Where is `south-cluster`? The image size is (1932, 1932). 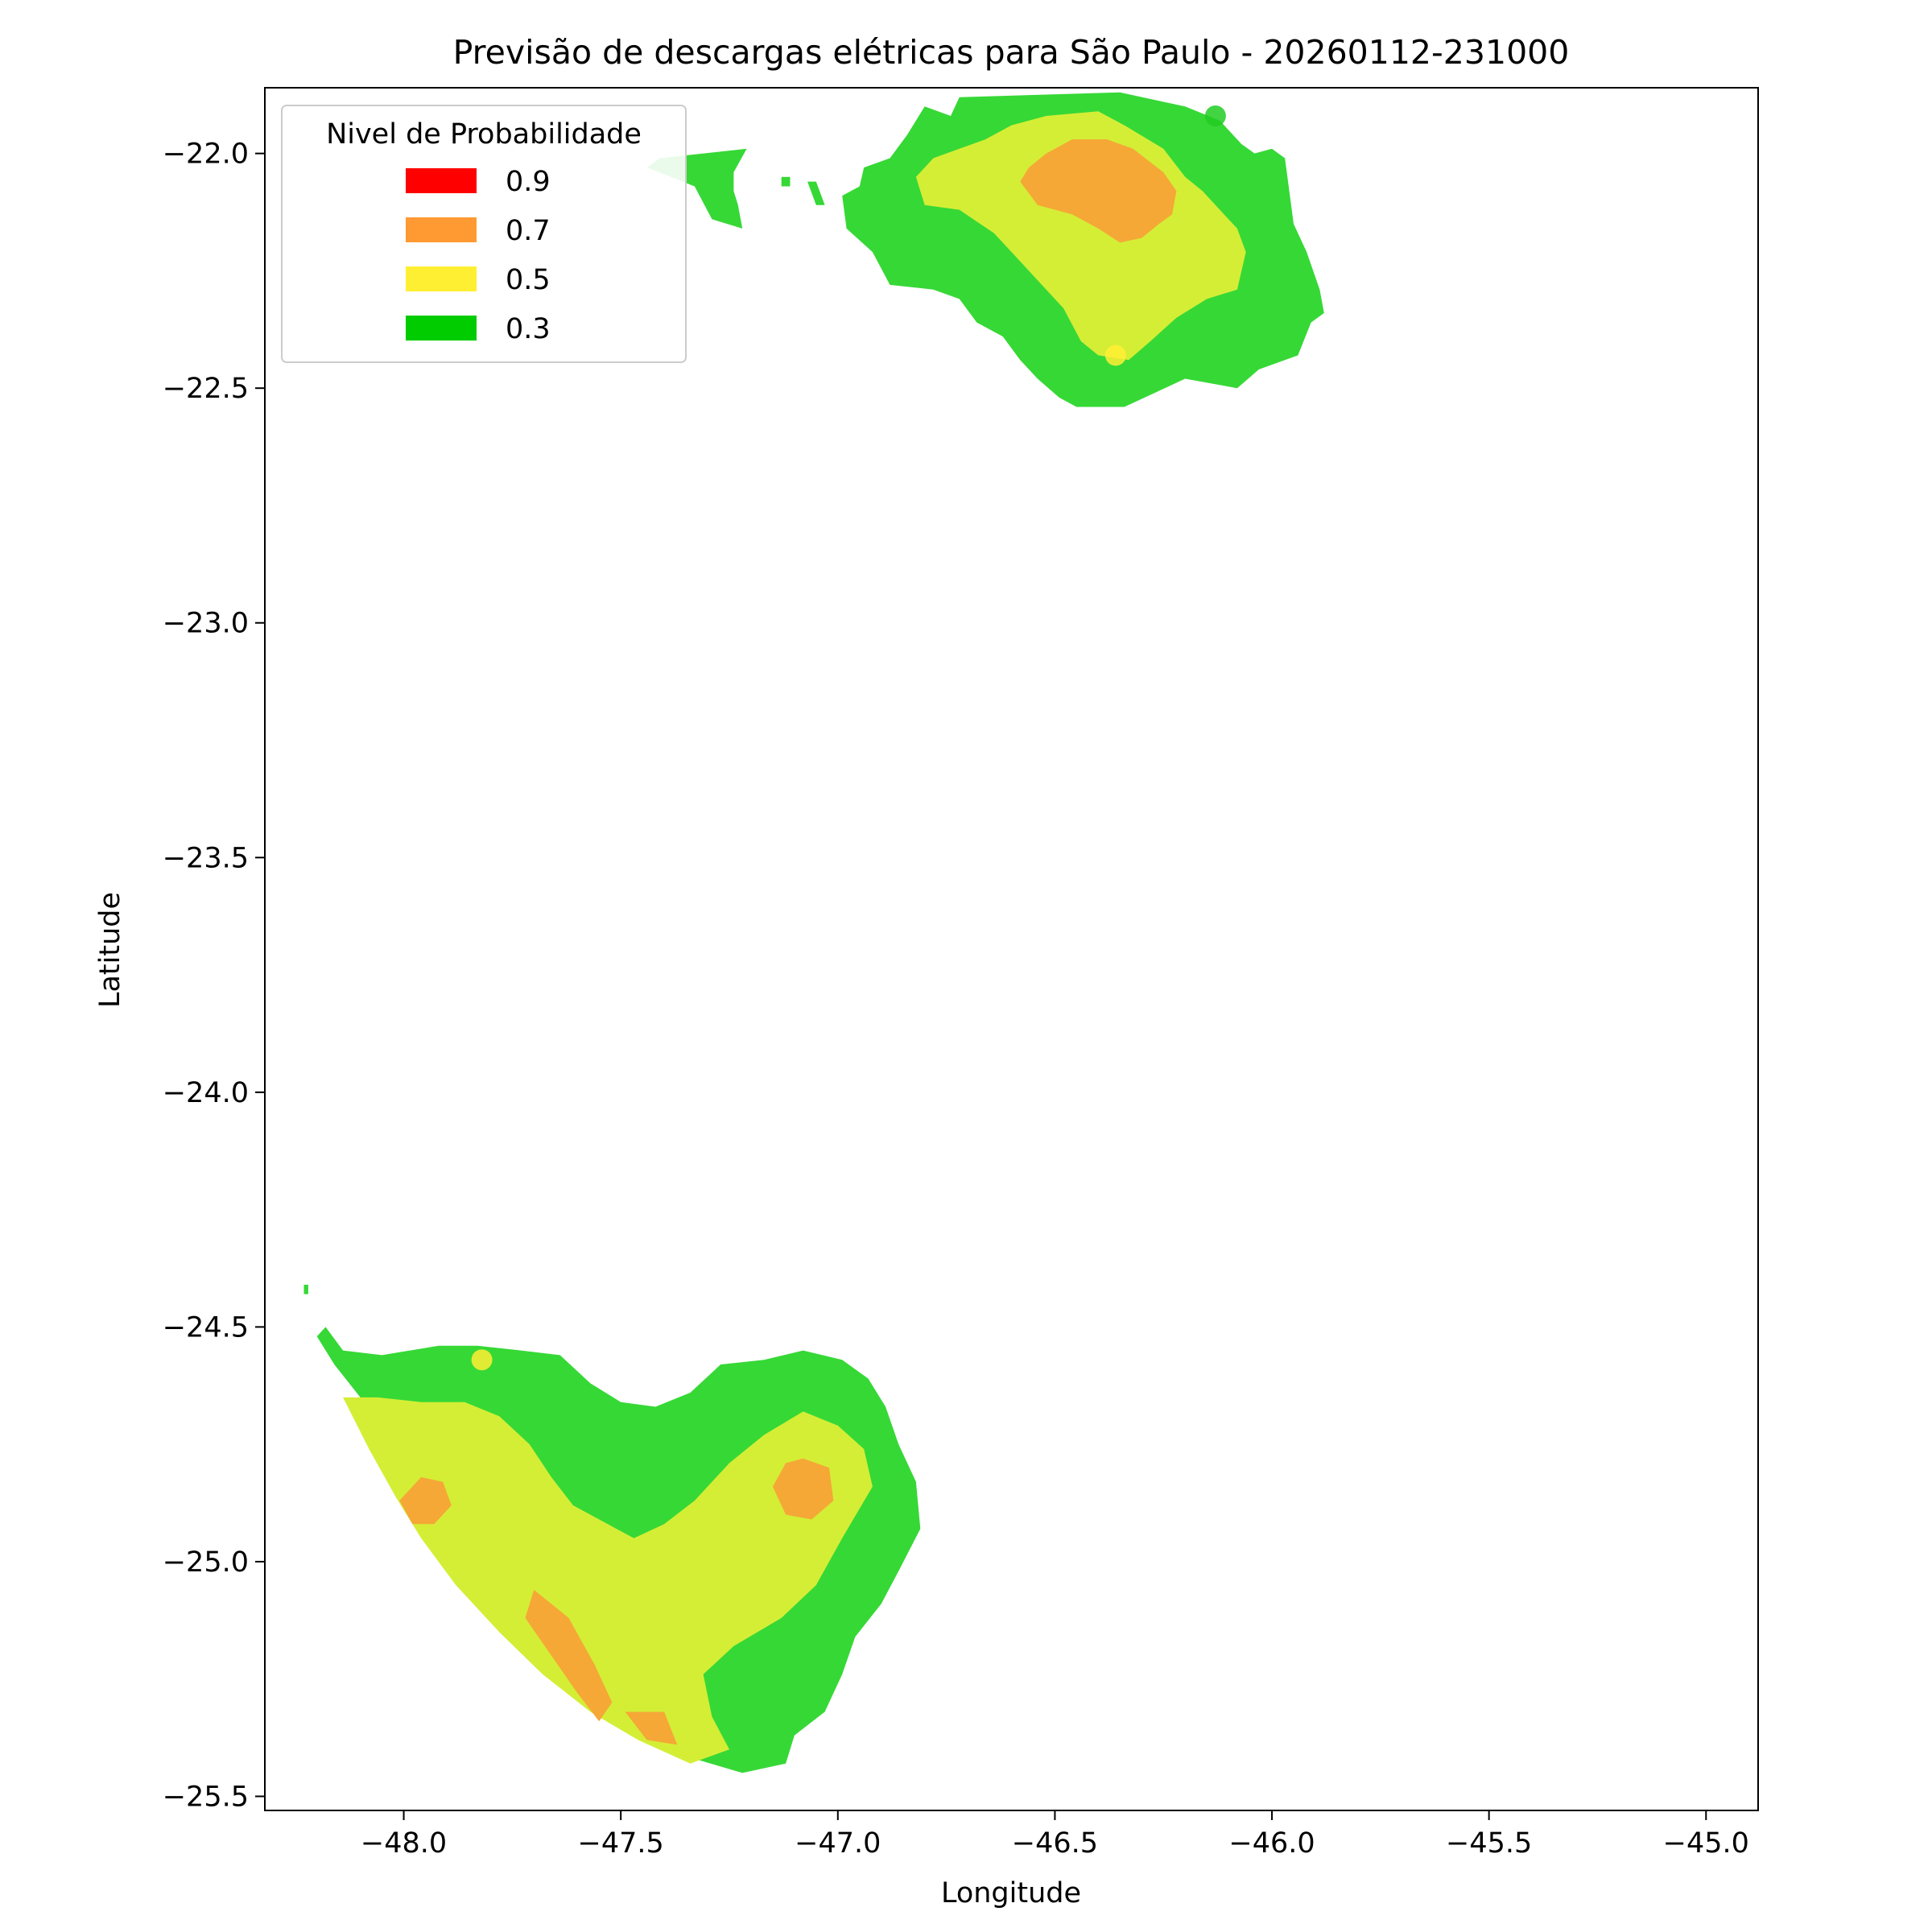
south-cluster is located at coordinates (612, 1528).